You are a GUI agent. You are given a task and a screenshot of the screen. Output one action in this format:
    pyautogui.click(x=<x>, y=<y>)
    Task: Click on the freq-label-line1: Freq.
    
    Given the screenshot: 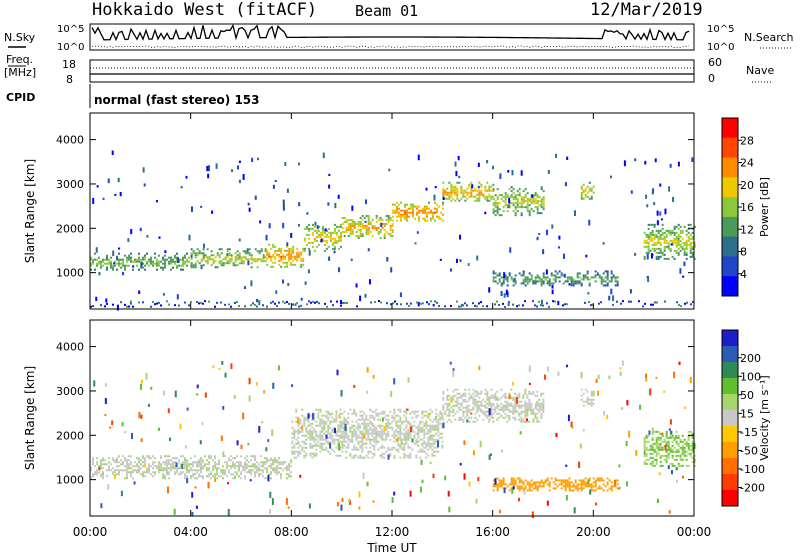 What is the action you would take?
    pyautogui.click(x=19, y=59)
    